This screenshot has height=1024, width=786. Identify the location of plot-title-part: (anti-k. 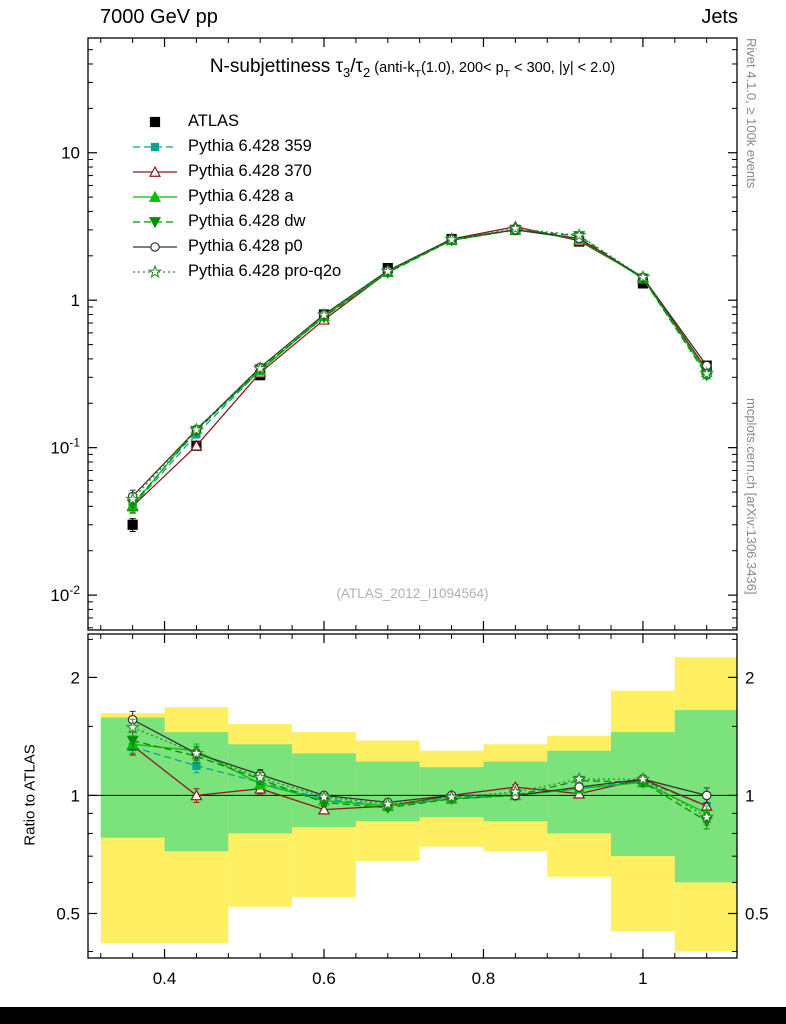
(392, 68).